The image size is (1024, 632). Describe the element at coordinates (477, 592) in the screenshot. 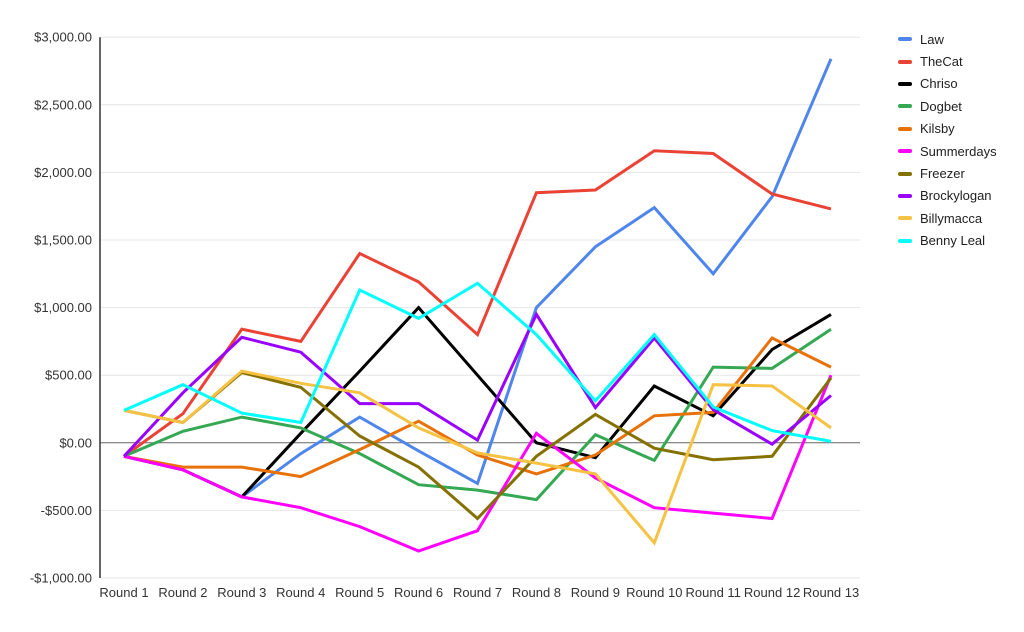

I see `x-axis-tick-label: Round 7` at that location.